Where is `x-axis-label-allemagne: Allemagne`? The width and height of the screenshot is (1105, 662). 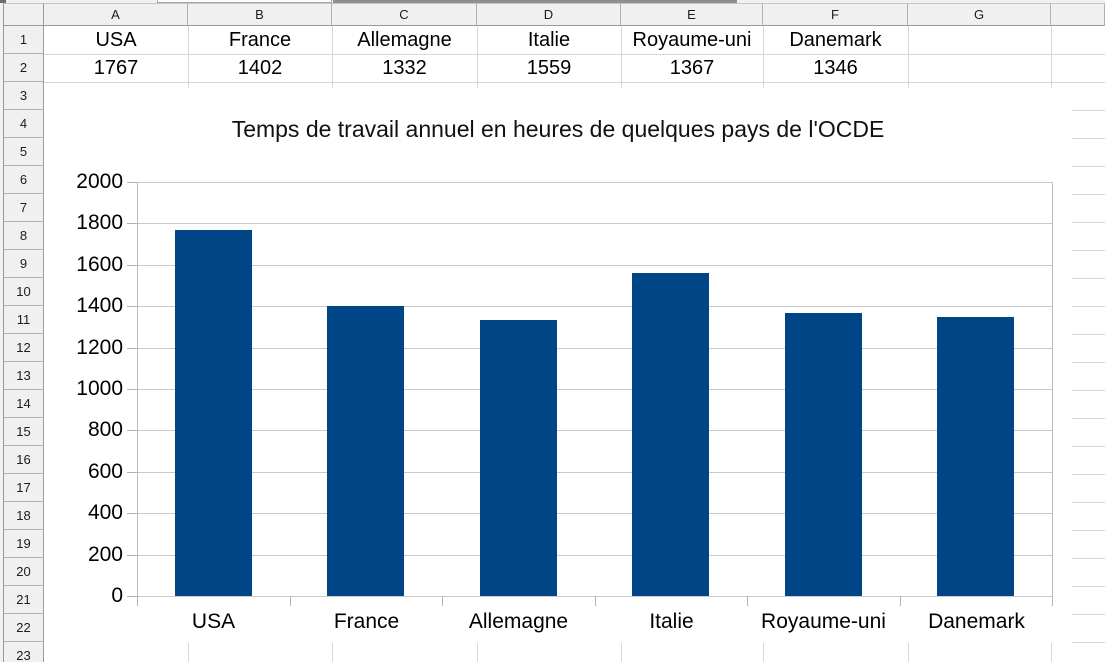 x-axis-label-allemagne: Allemagne is located at coordinates (518, 621).